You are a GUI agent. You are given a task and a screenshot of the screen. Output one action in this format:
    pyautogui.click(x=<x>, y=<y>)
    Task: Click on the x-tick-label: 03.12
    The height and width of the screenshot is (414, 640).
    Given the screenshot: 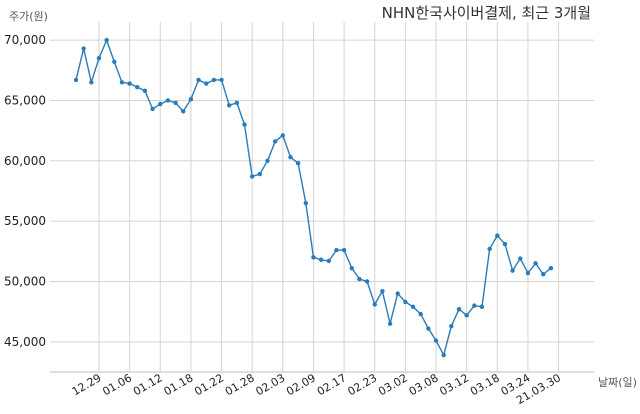 What is the action you would take?
    pyautogui.click(x=454, y=384)
    